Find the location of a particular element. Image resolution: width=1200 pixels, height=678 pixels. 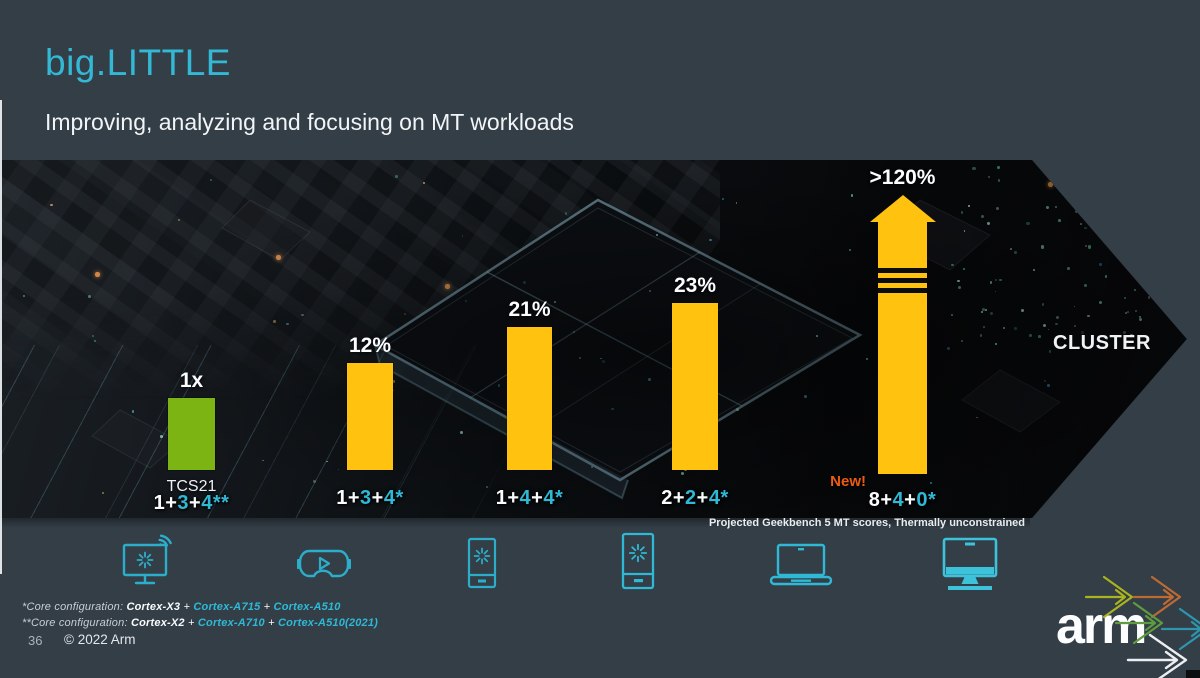

smart-tv-icon is located at coordinates (147, 562).